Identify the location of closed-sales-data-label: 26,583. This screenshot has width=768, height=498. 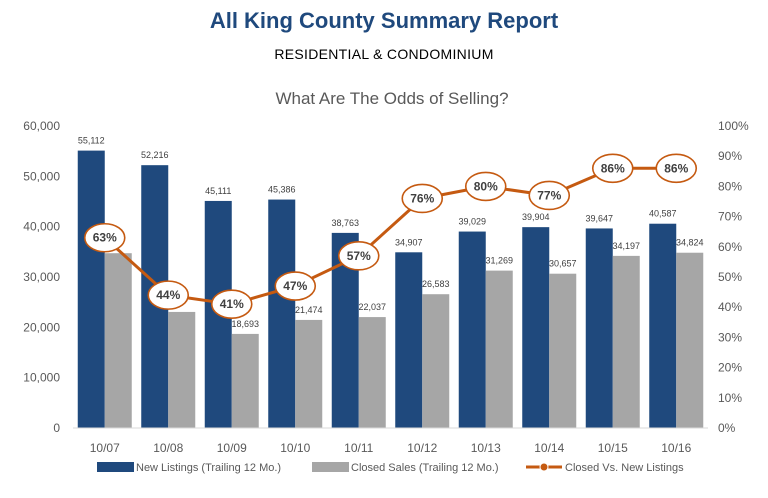
(436, 284).